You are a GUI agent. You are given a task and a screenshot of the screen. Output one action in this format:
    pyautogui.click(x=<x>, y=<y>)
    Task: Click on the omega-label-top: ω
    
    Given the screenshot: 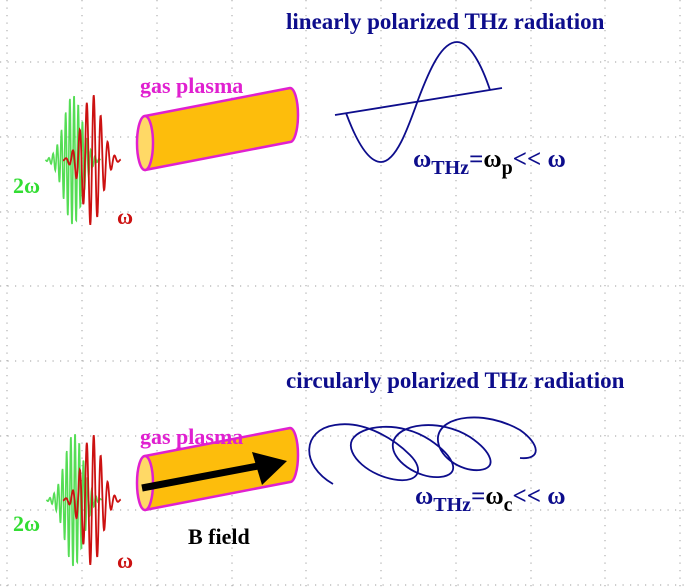 What is the action you would take?
    pyautogui.click(x=125, y=216)
    